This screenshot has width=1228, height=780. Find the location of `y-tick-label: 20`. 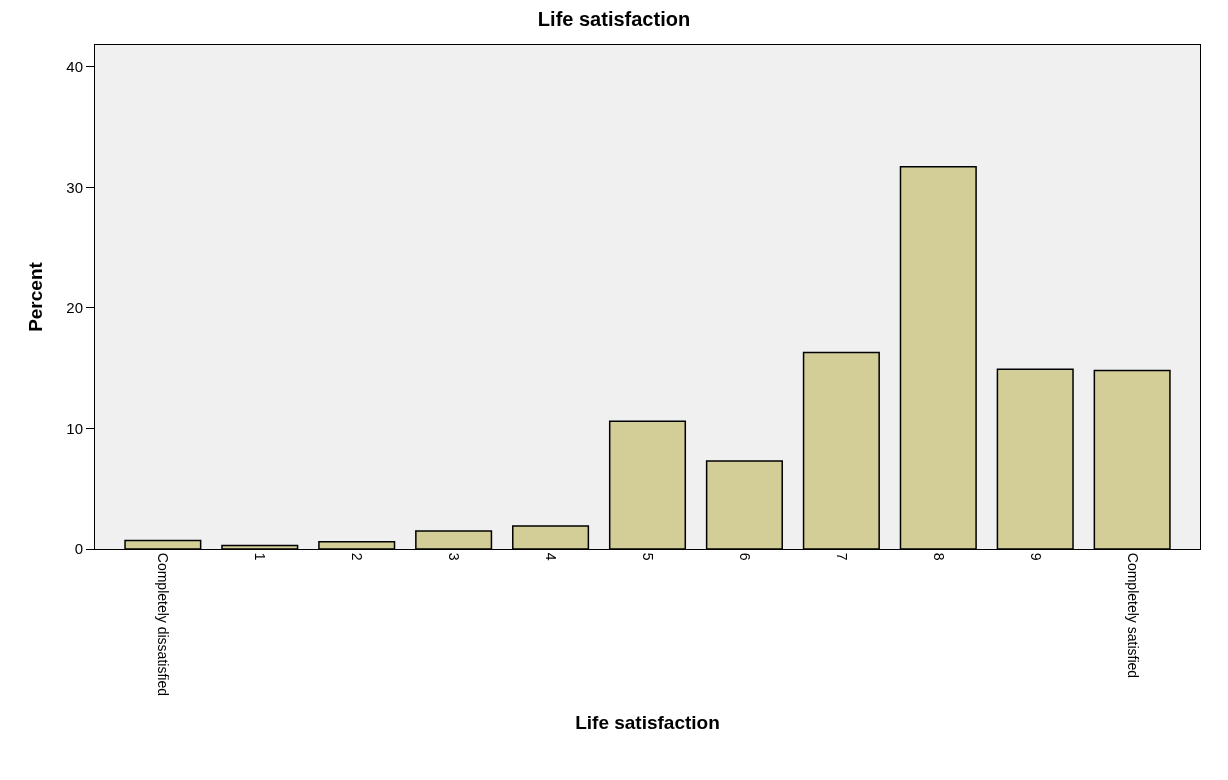

y-tick-label: 20 is located at coordinates (74, 308).